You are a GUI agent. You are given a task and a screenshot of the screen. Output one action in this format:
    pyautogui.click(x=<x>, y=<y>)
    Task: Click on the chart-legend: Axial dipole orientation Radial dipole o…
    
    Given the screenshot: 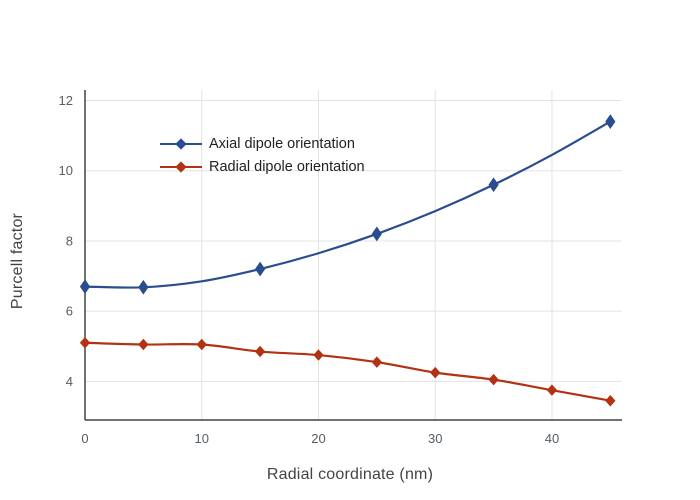 What is the action you would take?
    pyautogui.click(x=262, y=155)
    